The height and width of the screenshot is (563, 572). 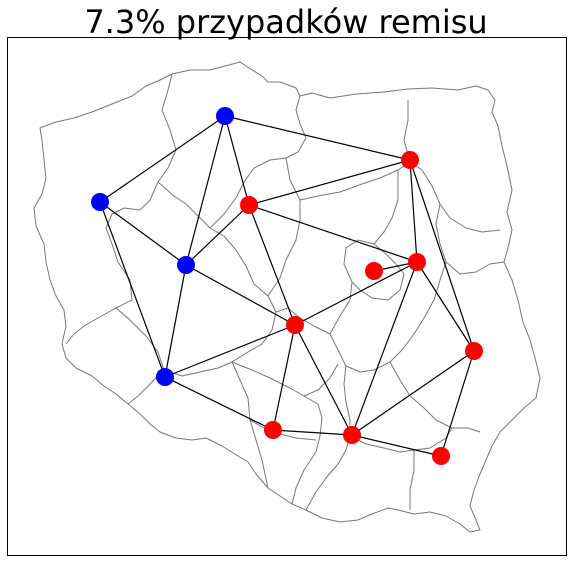 I want to click on edge-n10-n11, so click(x=312, y=432).